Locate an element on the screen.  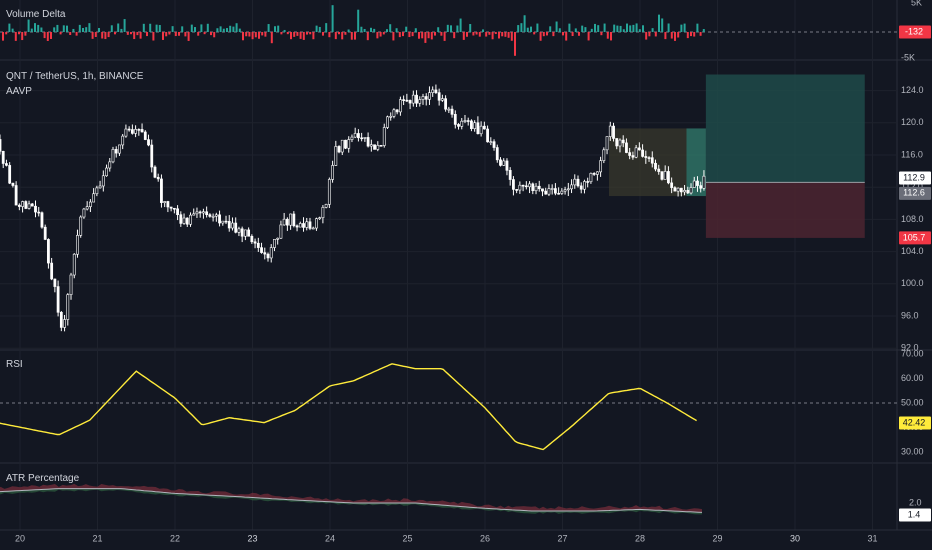
symbol-title: QNT / TetherUS, 1h, BINANCE is located at coordinates (75, 76).